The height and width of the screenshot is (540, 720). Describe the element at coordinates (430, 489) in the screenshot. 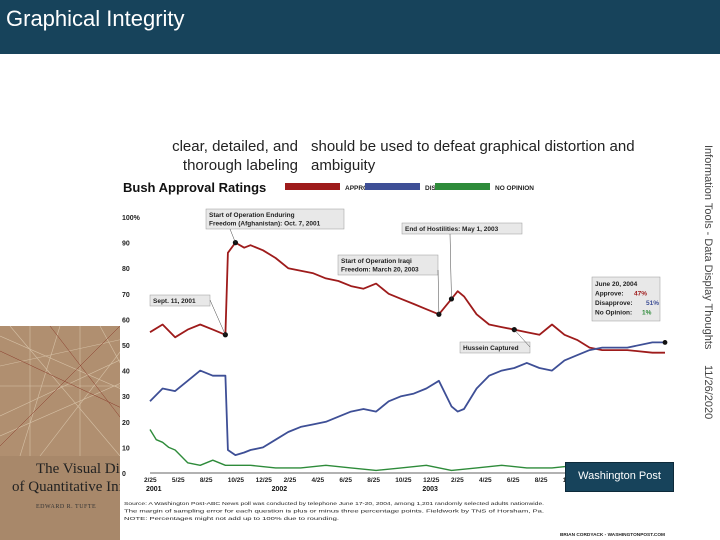

I see `x-year-label-2: 2003` at that location.